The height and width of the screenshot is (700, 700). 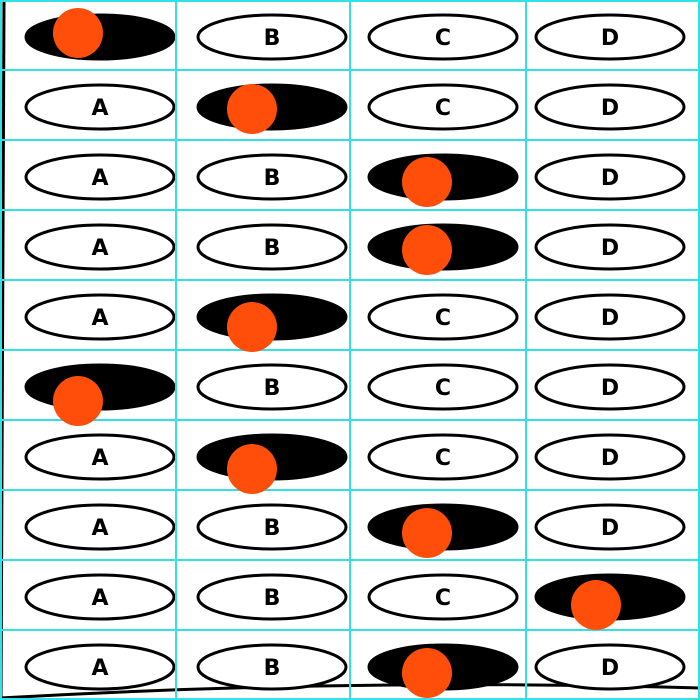 I want to click on answer-bubble-q6-d: D, so click(x=610, y=387).